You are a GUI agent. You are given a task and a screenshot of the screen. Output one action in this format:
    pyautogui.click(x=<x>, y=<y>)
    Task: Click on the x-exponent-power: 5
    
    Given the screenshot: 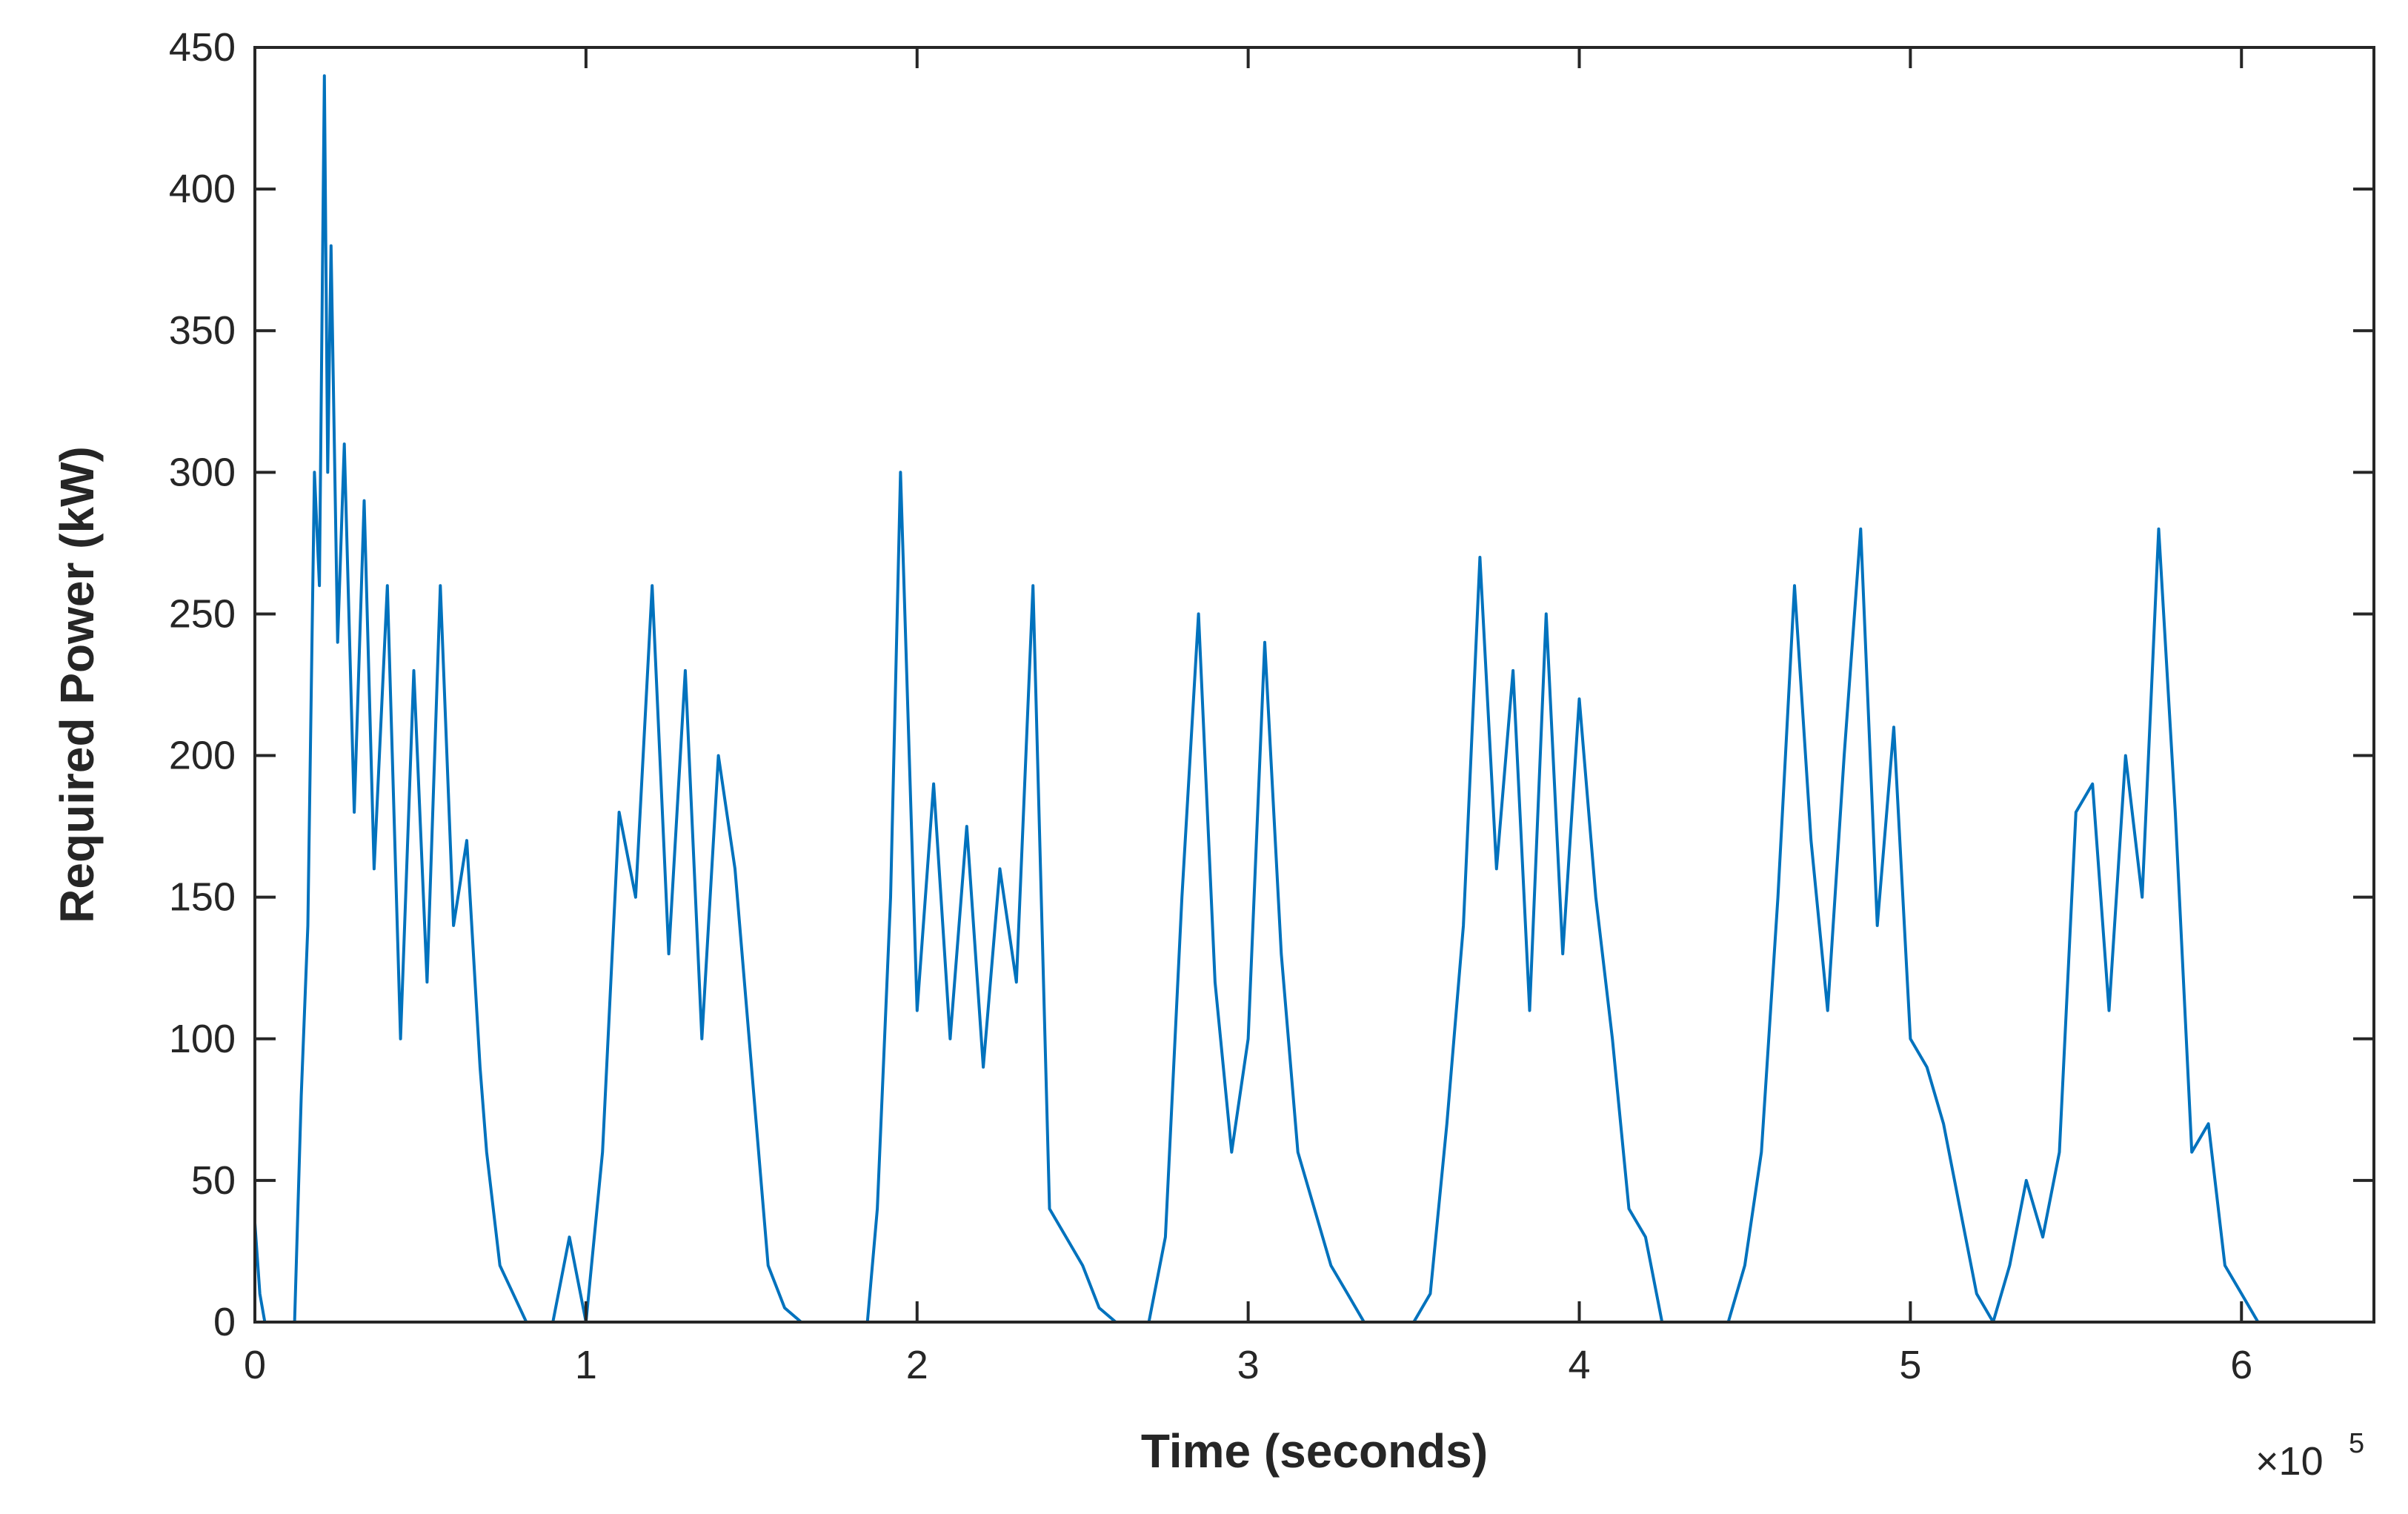 What is the action you would take?
    pyautogui.click(x=2356, y=1443)
    